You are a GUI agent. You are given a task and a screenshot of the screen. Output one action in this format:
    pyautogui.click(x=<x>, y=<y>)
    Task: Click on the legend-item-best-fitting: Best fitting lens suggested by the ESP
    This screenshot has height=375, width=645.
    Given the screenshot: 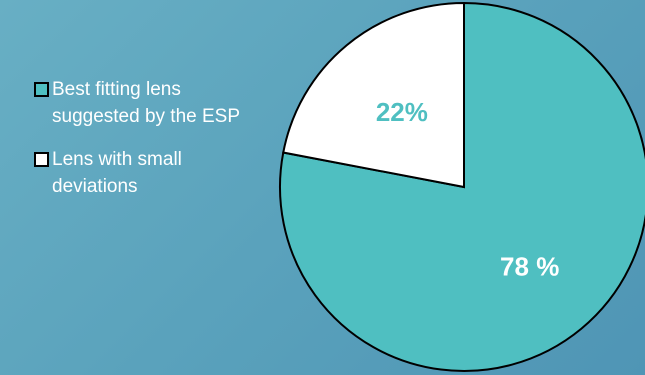 What is the action you would take?
    pyautogui.click(x=149, y=103)
    